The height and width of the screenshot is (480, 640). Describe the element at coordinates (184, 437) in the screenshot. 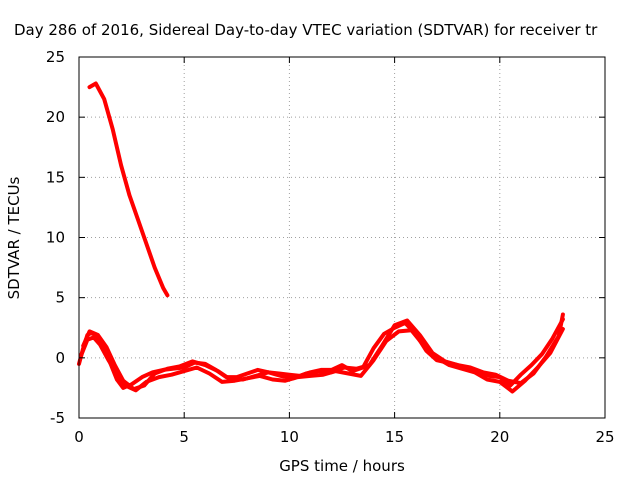

I see `x-tick-label: 5` at that location.